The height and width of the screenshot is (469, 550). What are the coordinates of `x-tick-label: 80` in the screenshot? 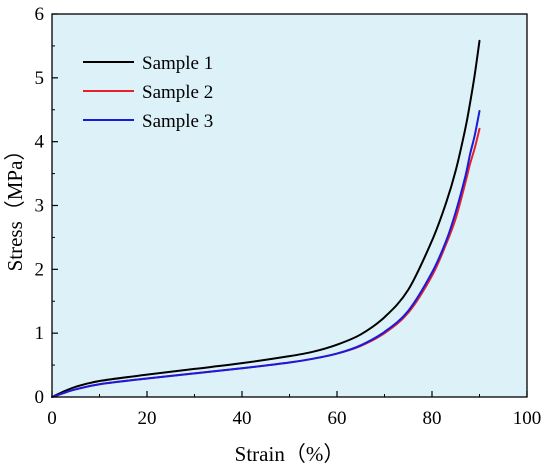 It's located at (432, 418).